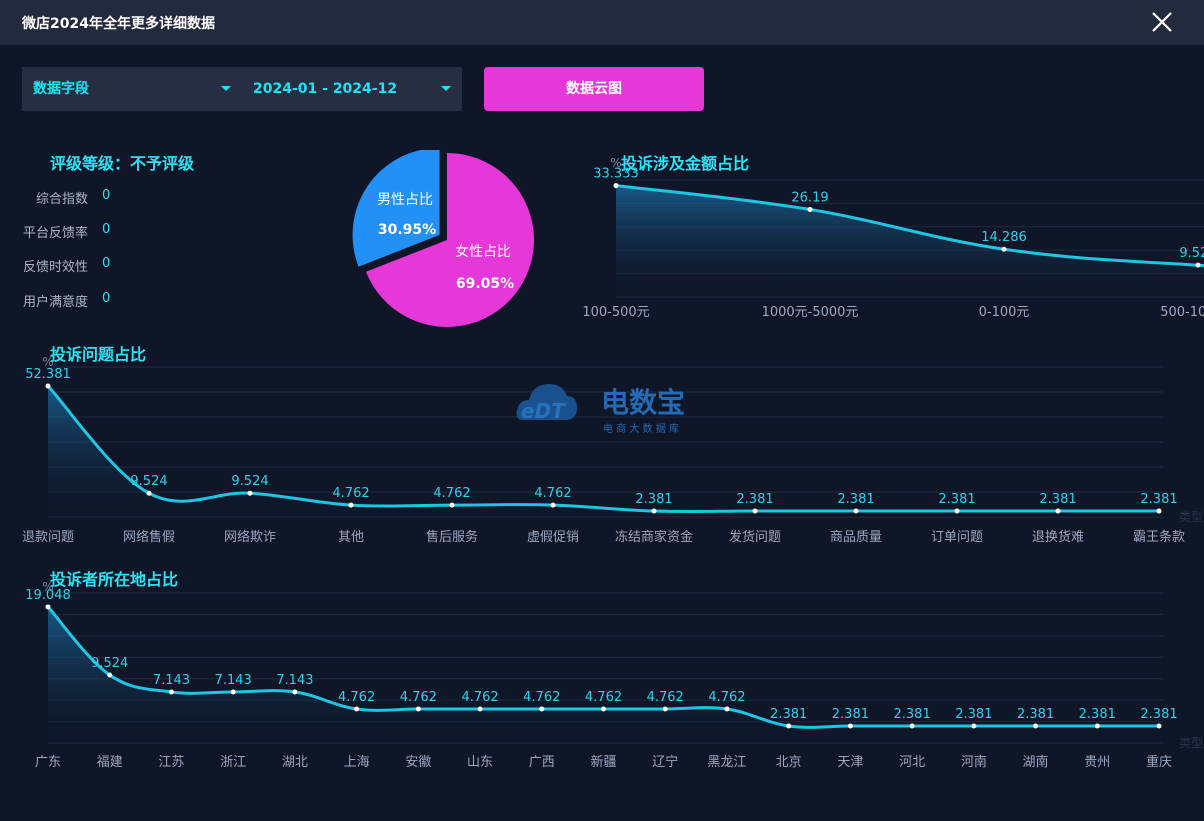 The image size is (1204, 821). Describe the element at coordinates (1058, 537) in the screenshot. I see `tick-label: 退换货难` at that location.